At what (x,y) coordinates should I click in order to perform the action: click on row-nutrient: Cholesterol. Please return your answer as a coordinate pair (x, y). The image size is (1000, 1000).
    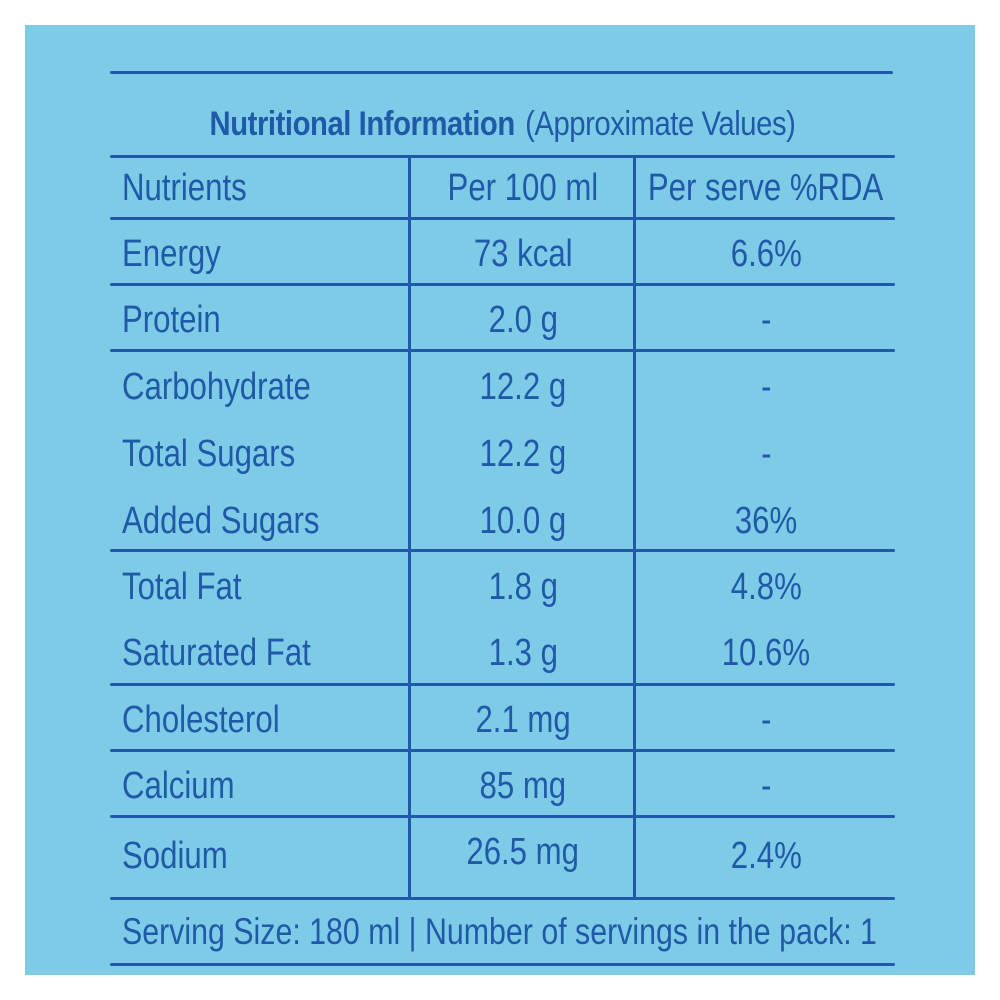
    Looking at the image, I should click on (201, 719).